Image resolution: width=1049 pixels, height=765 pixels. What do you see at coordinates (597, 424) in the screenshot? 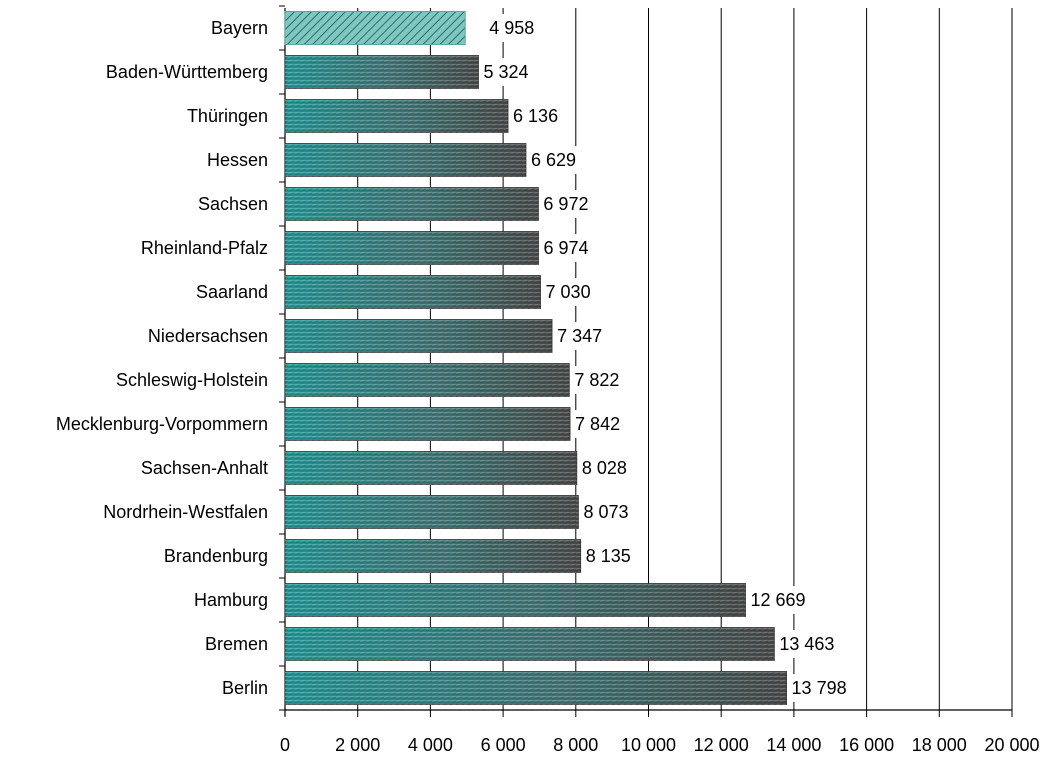
I see `value-label: 7 842` at bounding box center [597, 424].